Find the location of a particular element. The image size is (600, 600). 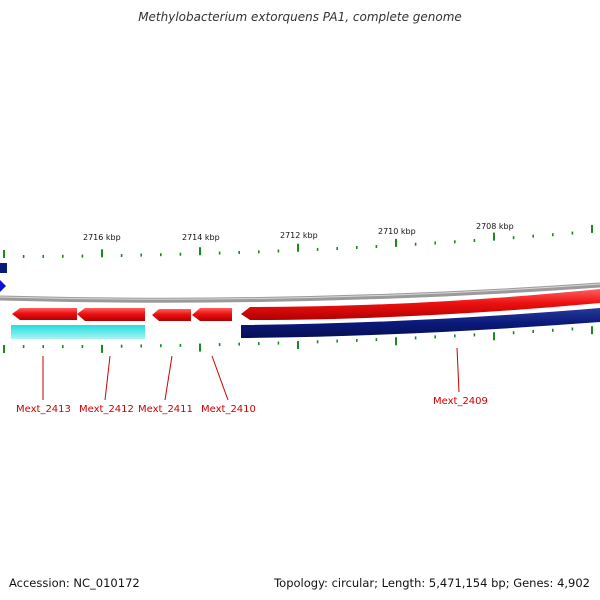

ruler-label: 2710 kbp is located at coordinates (397, 231).